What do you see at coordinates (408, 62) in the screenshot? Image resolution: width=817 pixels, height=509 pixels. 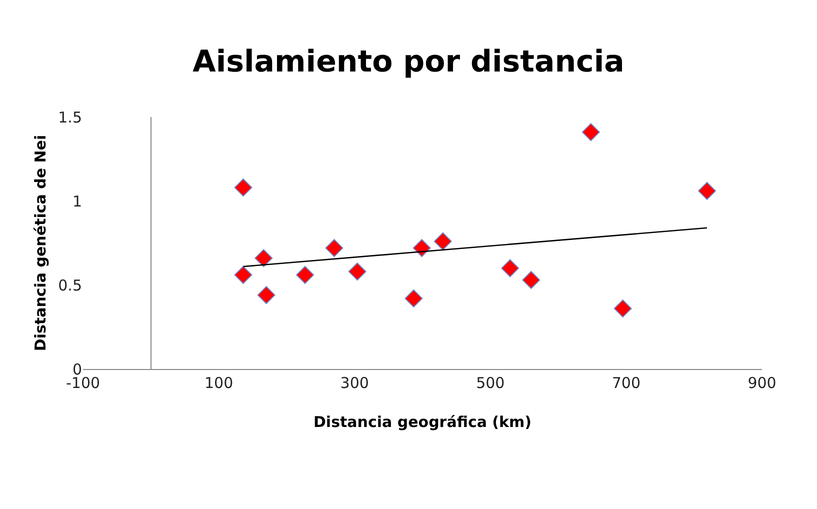 I see `chart-title: Aislamiento por distancia` at bounding box center [408, 62].